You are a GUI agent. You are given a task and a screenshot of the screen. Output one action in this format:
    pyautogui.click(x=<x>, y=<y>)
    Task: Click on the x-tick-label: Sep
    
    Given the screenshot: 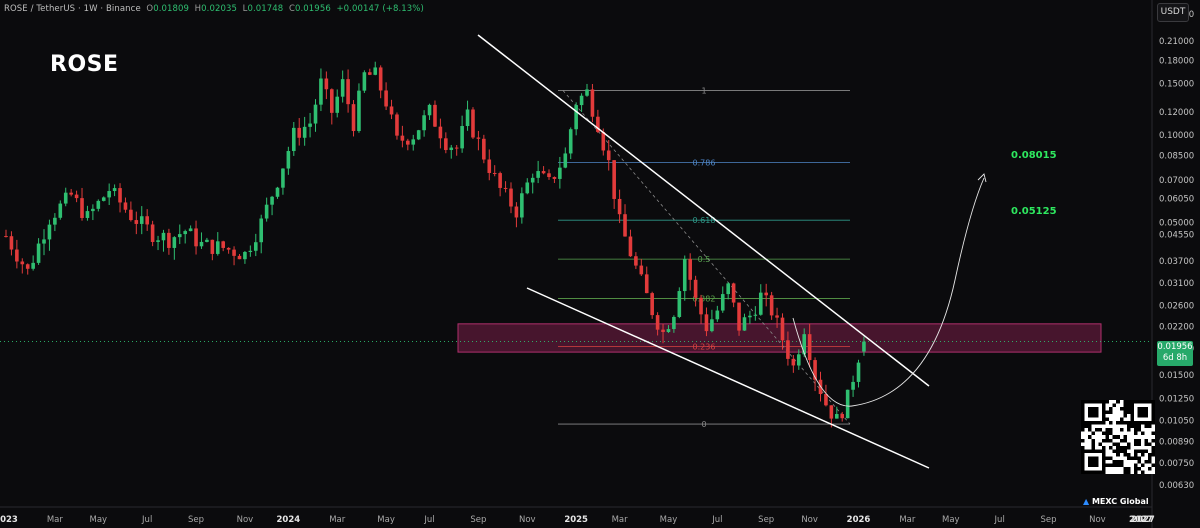 What is the action you would take?
    pyautogui.click(x=196, y=520)
    